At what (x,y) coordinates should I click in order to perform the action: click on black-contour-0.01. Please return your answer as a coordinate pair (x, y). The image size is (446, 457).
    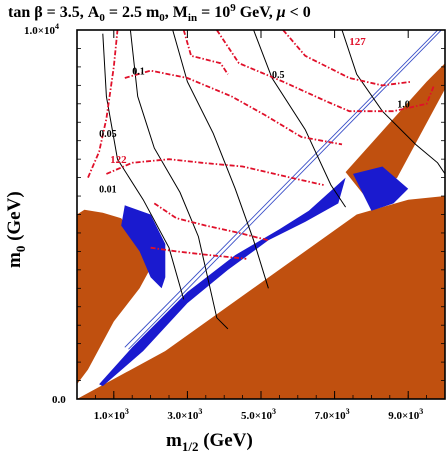
    Looking at the image, I should click on (143, 166).